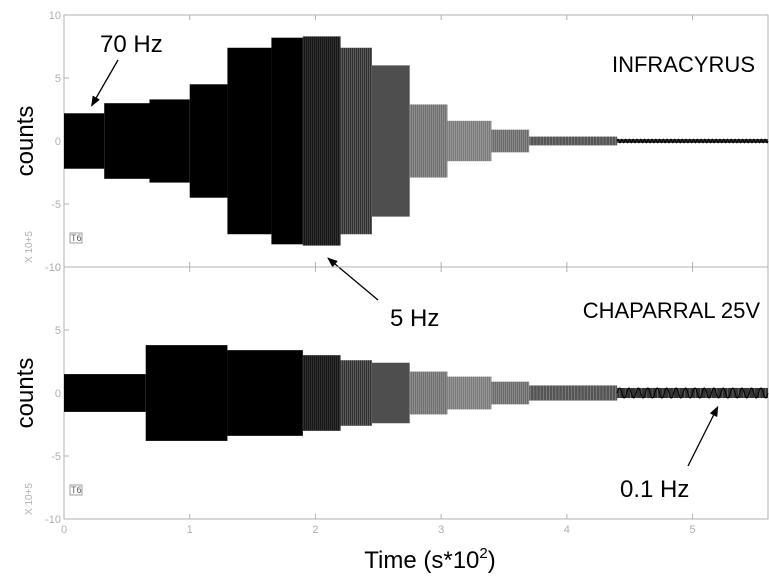  What do you see at coordinates (421, 560) in the screenshot?
I see `x-axis-title-prefix: Time (s*10` at bounding box center [421, 560].